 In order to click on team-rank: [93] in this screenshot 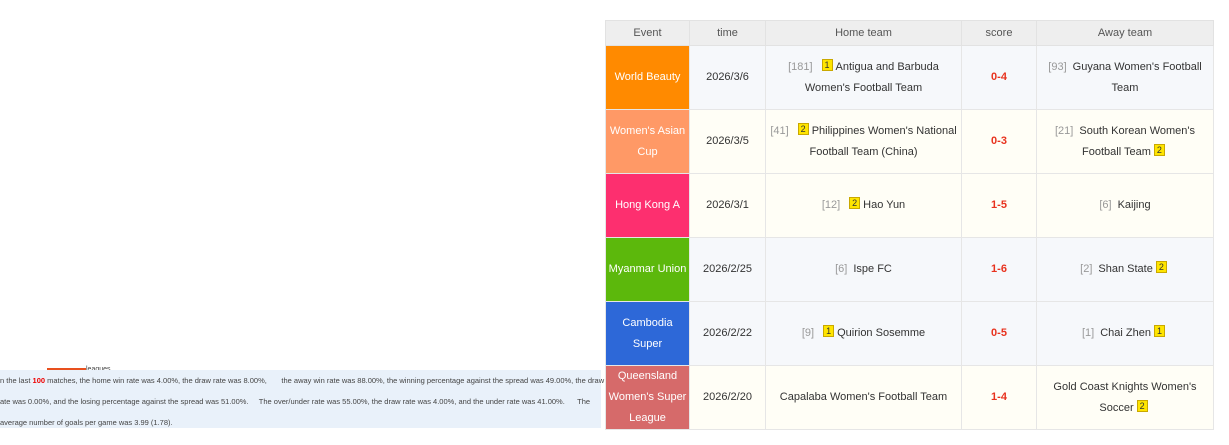, I will do `click(1057, 66)`.